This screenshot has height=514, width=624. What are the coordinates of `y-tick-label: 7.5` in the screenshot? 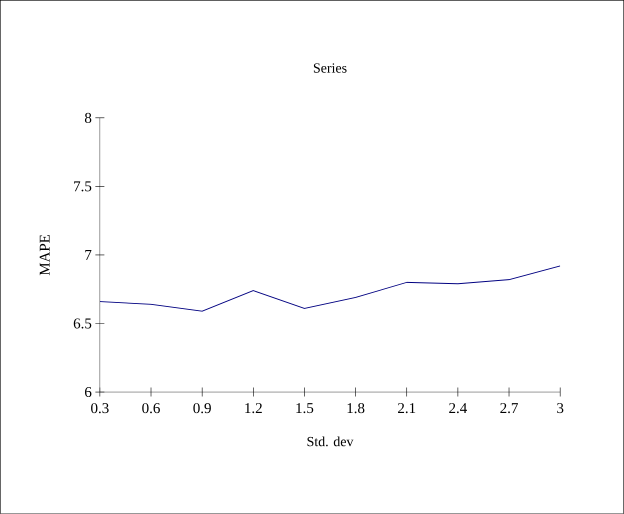 It's located at (83, 186).